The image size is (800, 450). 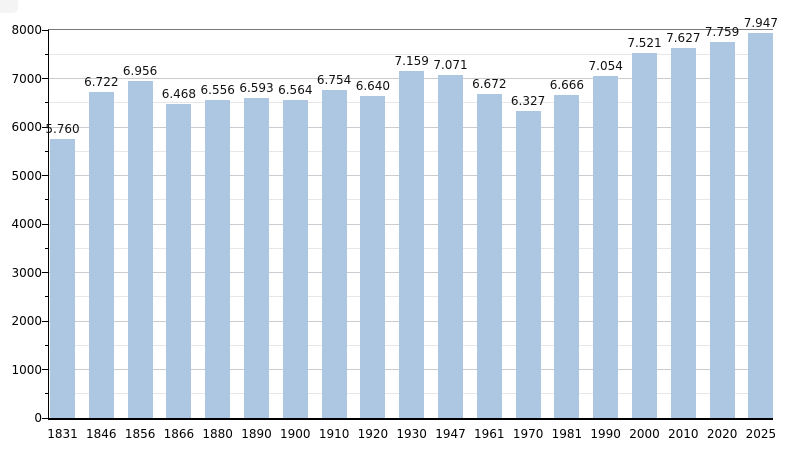 What do you see at coordinates (26, 127) in the screenshot?
I see `y-axis-tick-label: 6000` at bounding box center [26, 127].